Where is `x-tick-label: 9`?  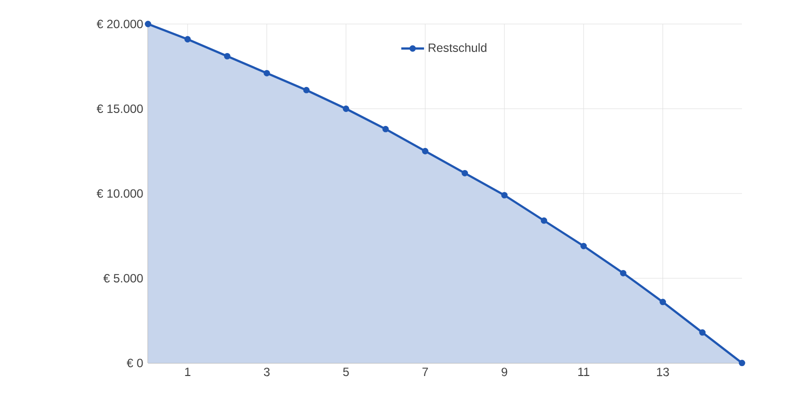
x-tick-label: 9 is located at coordinates (505, 372).